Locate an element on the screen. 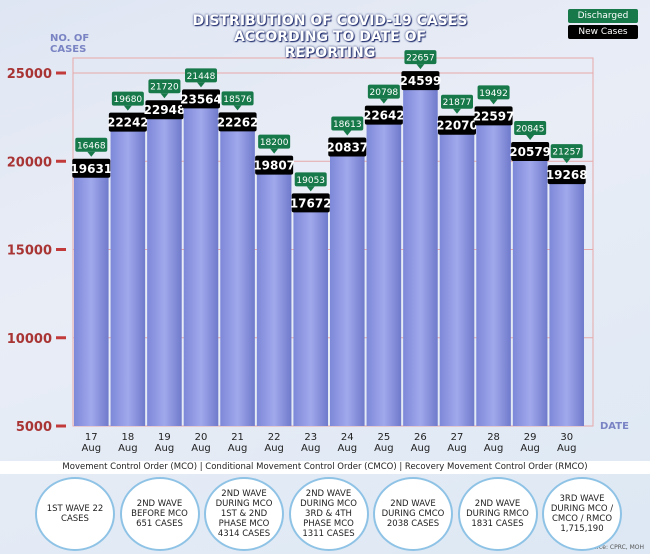 The image size is (650, 554). discharged-label: 21720 is located at coordinates (164, 88).